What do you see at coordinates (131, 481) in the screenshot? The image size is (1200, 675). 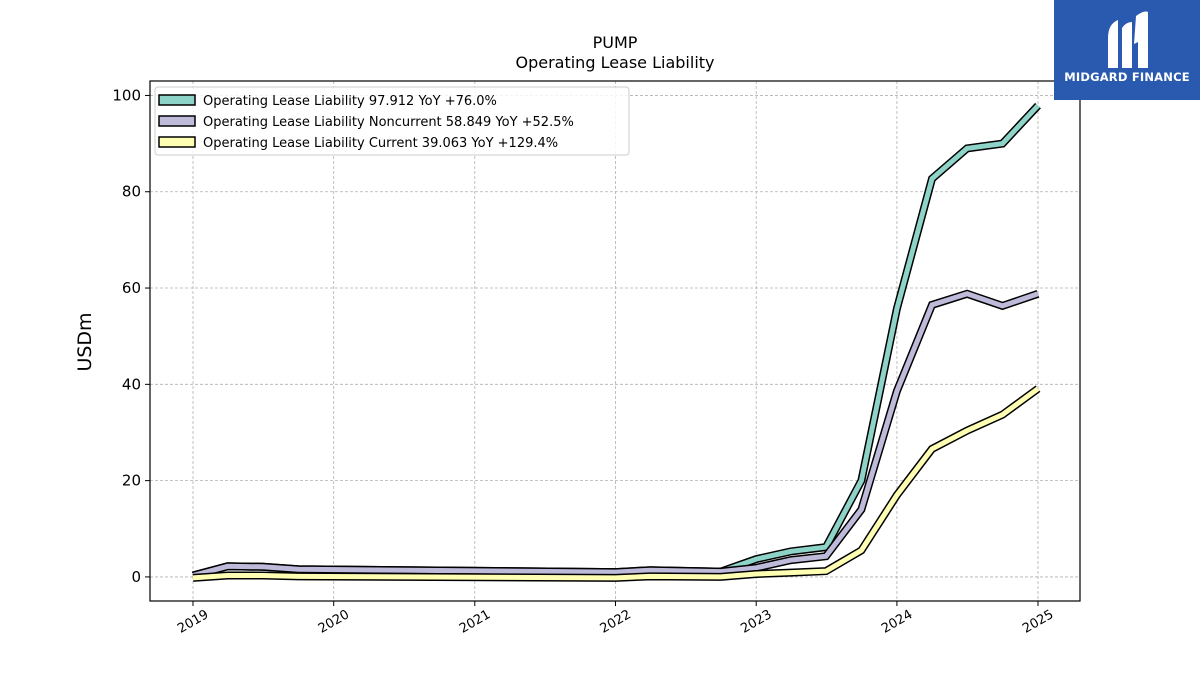 I see `y-tick-label: 20` at bounding box center [131, 481].